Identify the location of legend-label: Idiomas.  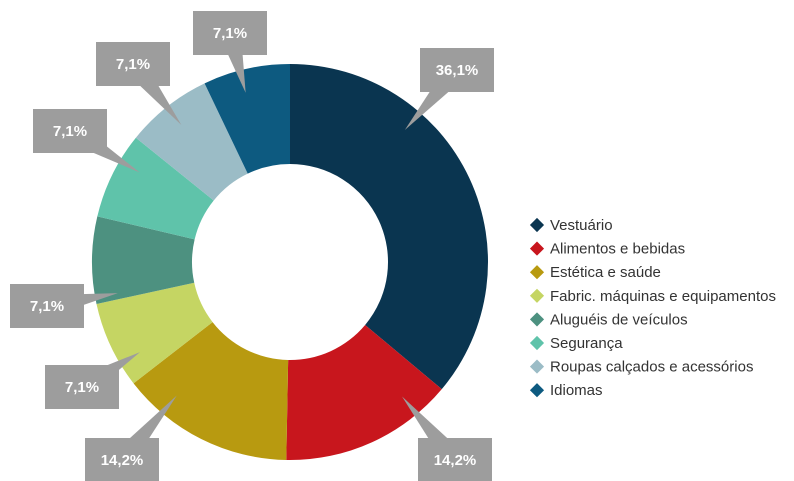
(576, 390).